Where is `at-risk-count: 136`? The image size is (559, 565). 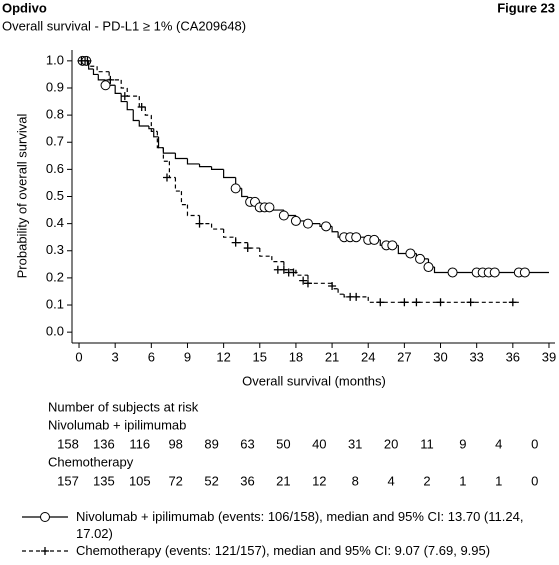 at-risk-count: 136 is located at coordinates (104, 443).